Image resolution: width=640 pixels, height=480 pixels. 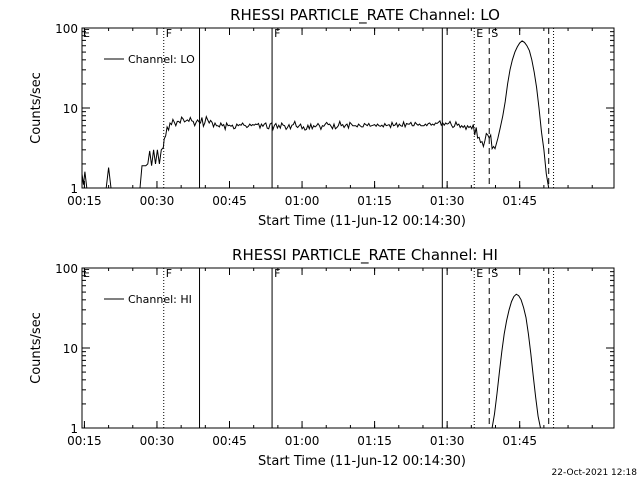 What do you see at coordinates (595, 473) in the screenshot?
I see `footer-date: 22-Oct-2021 12:18` at bounding box center [595, 473].